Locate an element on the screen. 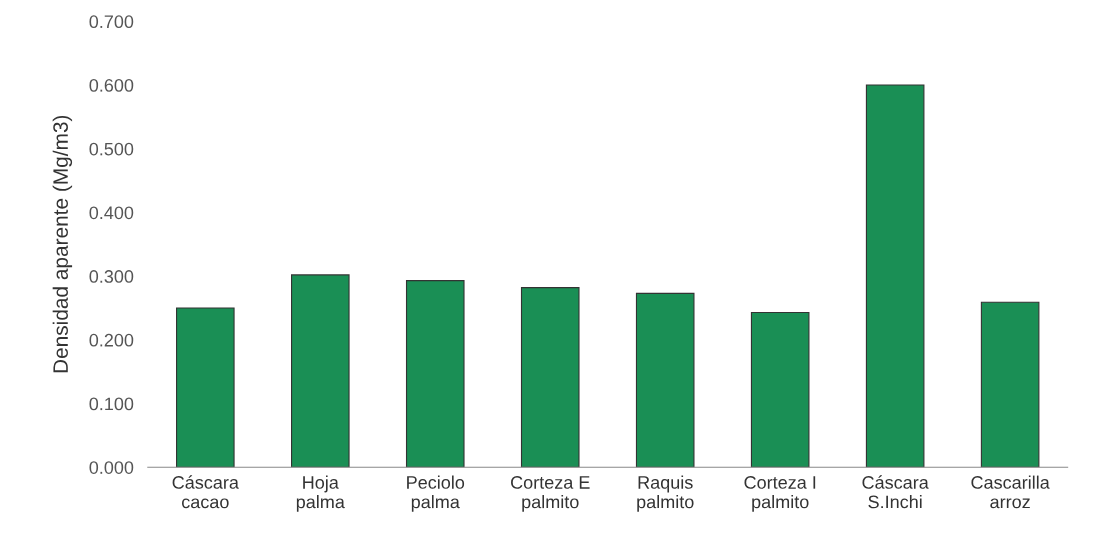  y-tick-label: 0.300 is located at coordinates (111, 276).